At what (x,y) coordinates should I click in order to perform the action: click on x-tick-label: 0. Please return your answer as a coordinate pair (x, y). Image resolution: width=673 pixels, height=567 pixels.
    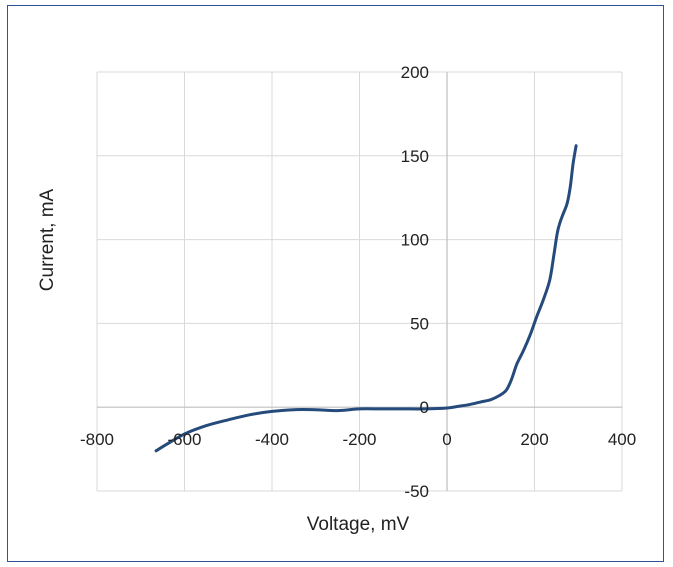
    Looking at the image, I should click on (446, 439).